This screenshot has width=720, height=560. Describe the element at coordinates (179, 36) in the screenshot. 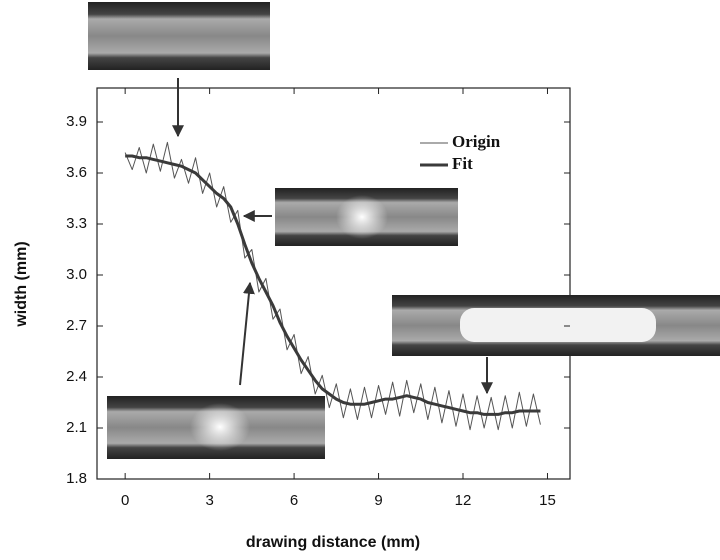

I see `inset-photo` at that location.